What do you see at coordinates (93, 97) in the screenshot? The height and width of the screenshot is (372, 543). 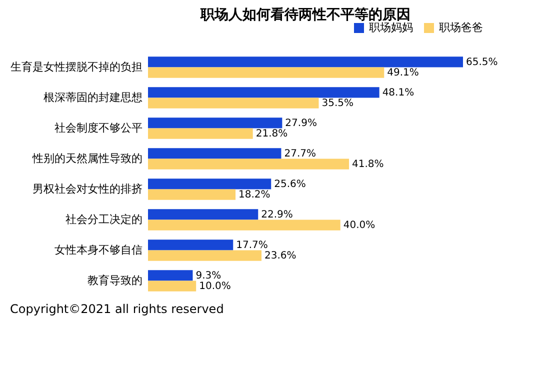 I see `y-tick-label: 根深蒂固的封建思想` at bounding box center [93, 97].